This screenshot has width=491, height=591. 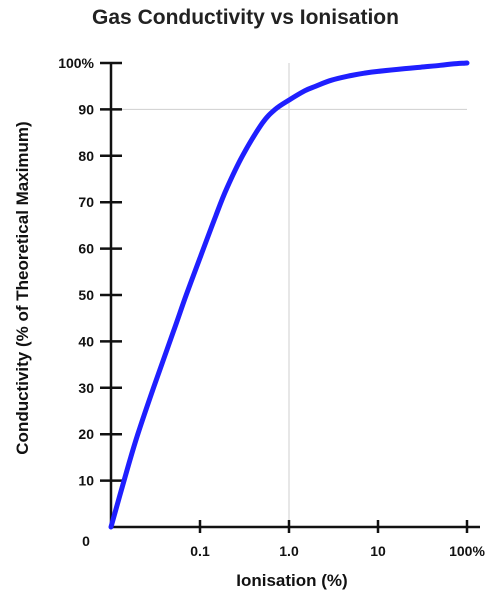 I want to click on y-tick-label-5: 60, so click(x=86, y=249).